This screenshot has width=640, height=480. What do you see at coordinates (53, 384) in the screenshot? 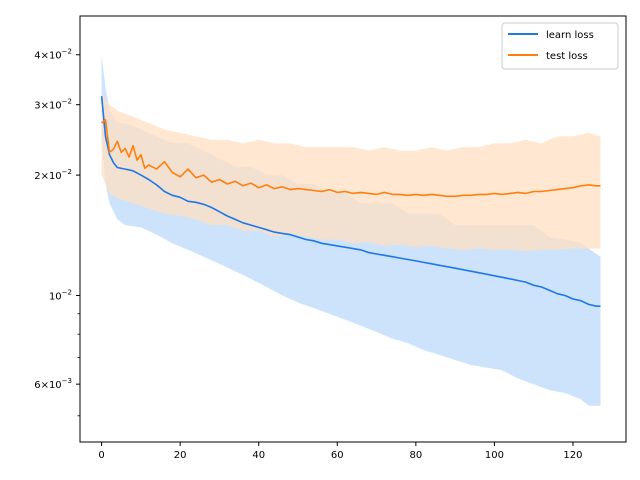
I see `y-tick-label: 6×10⁻³` at bounding box center [53, 384].